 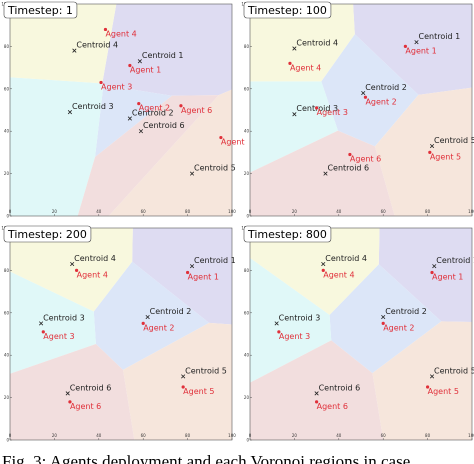 I want to click on title-box, so click(x=40, y=10).